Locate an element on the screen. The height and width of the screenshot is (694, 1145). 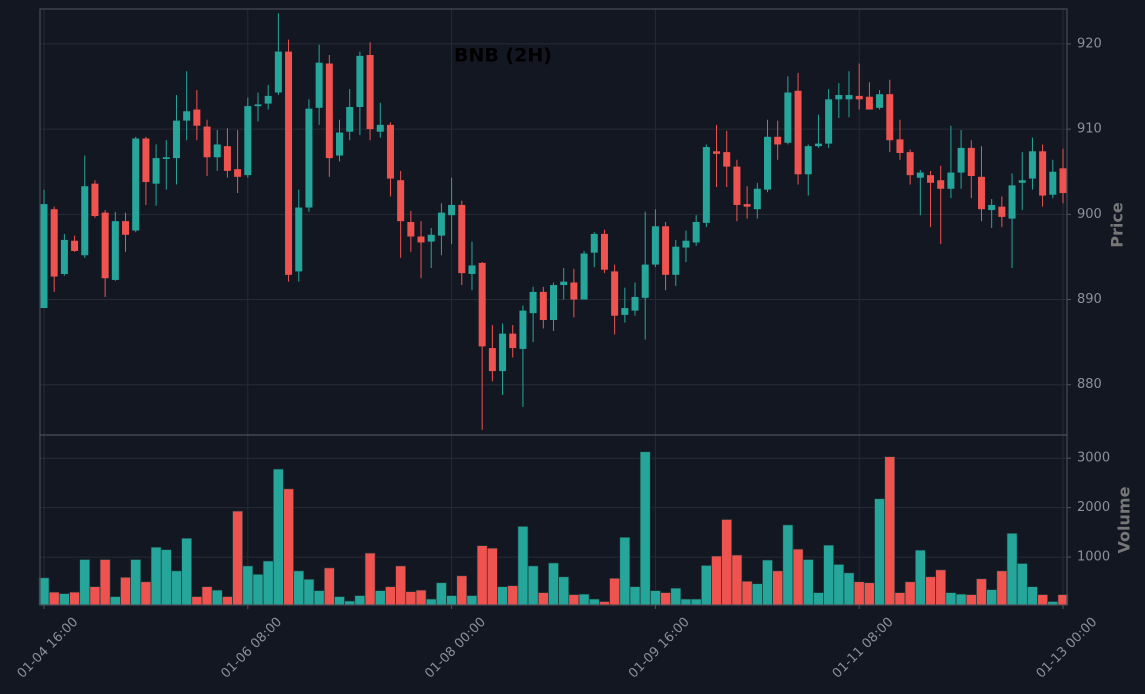
volume-tick-label: 2000 is located at coordinates (1093, 507).